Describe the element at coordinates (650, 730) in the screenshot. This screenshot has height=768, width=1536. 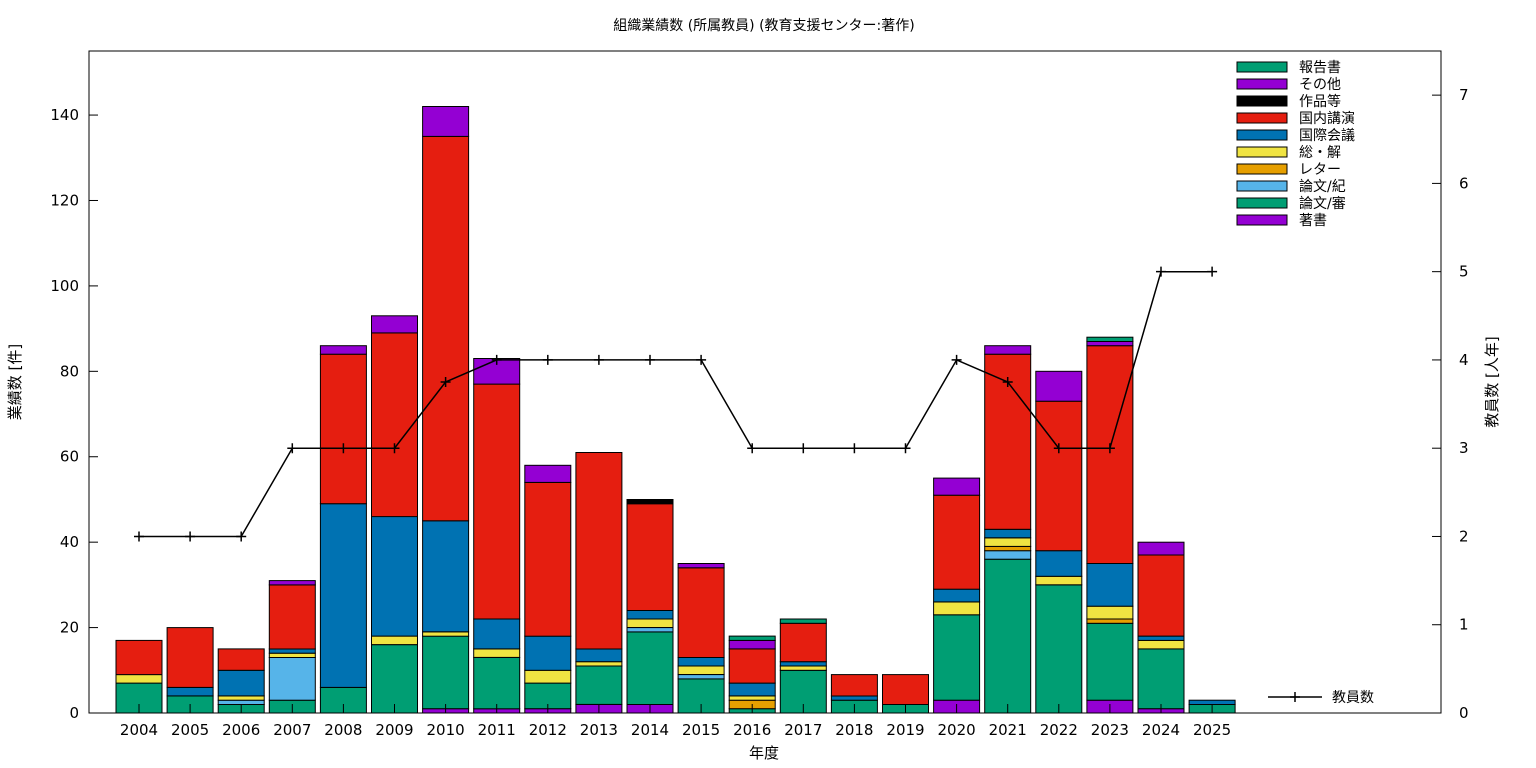
I see `x-tick-label-2014: 2014` at that location.